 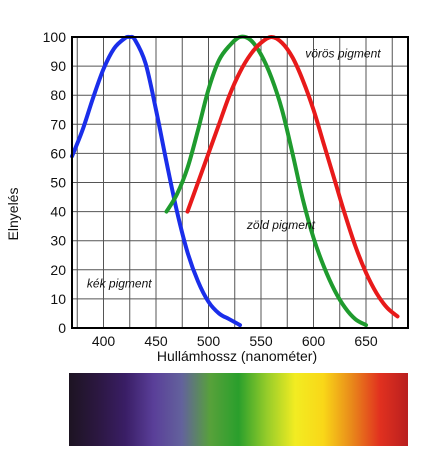 I want to click on series-annotation: zöld pigment, so click(x=281, y=225).